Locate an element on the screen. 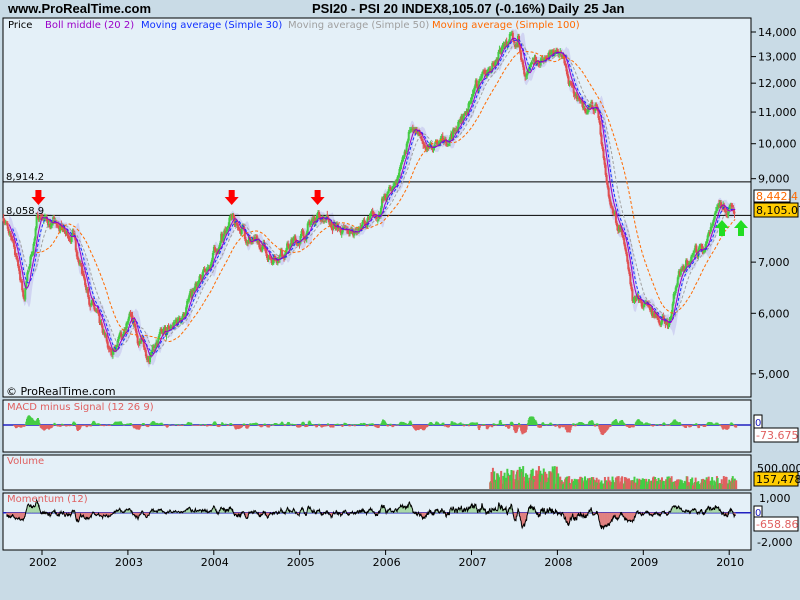  quote: 8,105.07 (-0.16%) is located at coordinates (493, 8).